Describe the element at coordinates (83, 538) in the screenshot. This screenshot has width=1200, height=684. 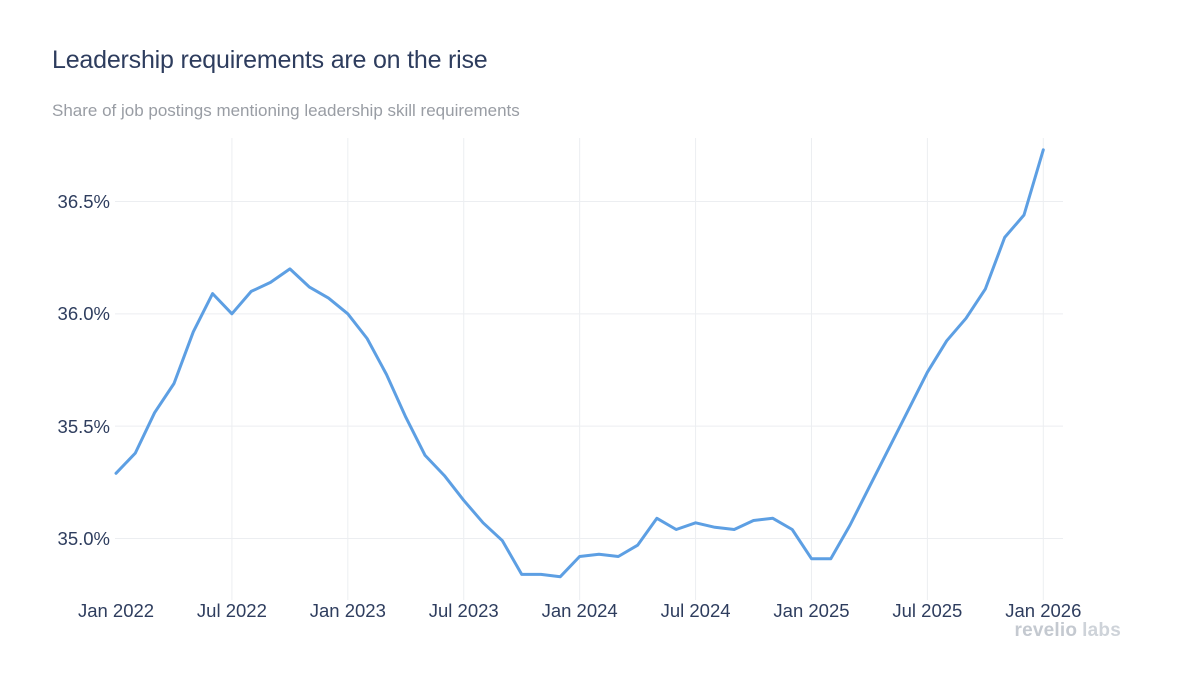
I see `y-tick-label: 35.0%` at that location.